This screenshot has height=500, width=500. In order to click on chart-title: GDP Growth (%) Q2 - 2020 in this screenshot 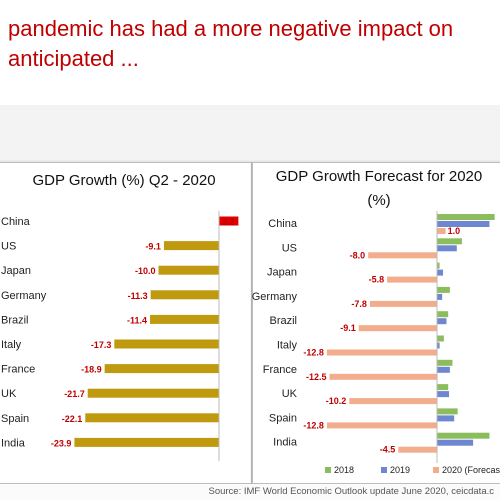, I will do `click(124, 180)`.